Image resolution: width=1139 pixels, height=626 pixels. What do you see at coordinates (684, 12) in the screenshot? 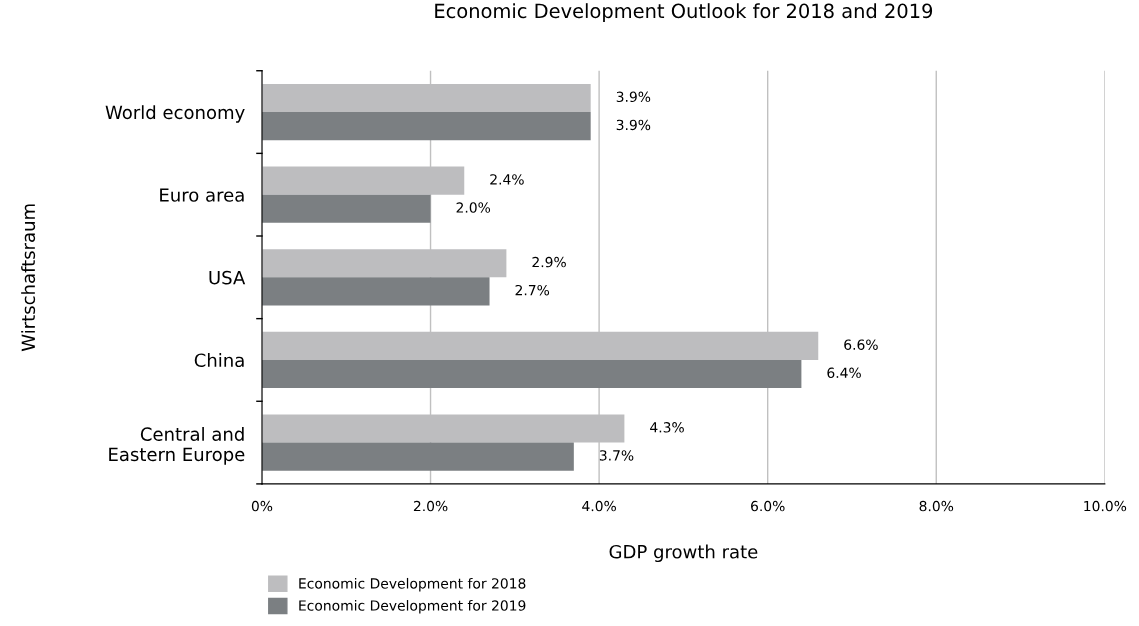
I see `chart-title: Economic Development Outlook for 2018 and 2019` at bounding box center [684, 12].